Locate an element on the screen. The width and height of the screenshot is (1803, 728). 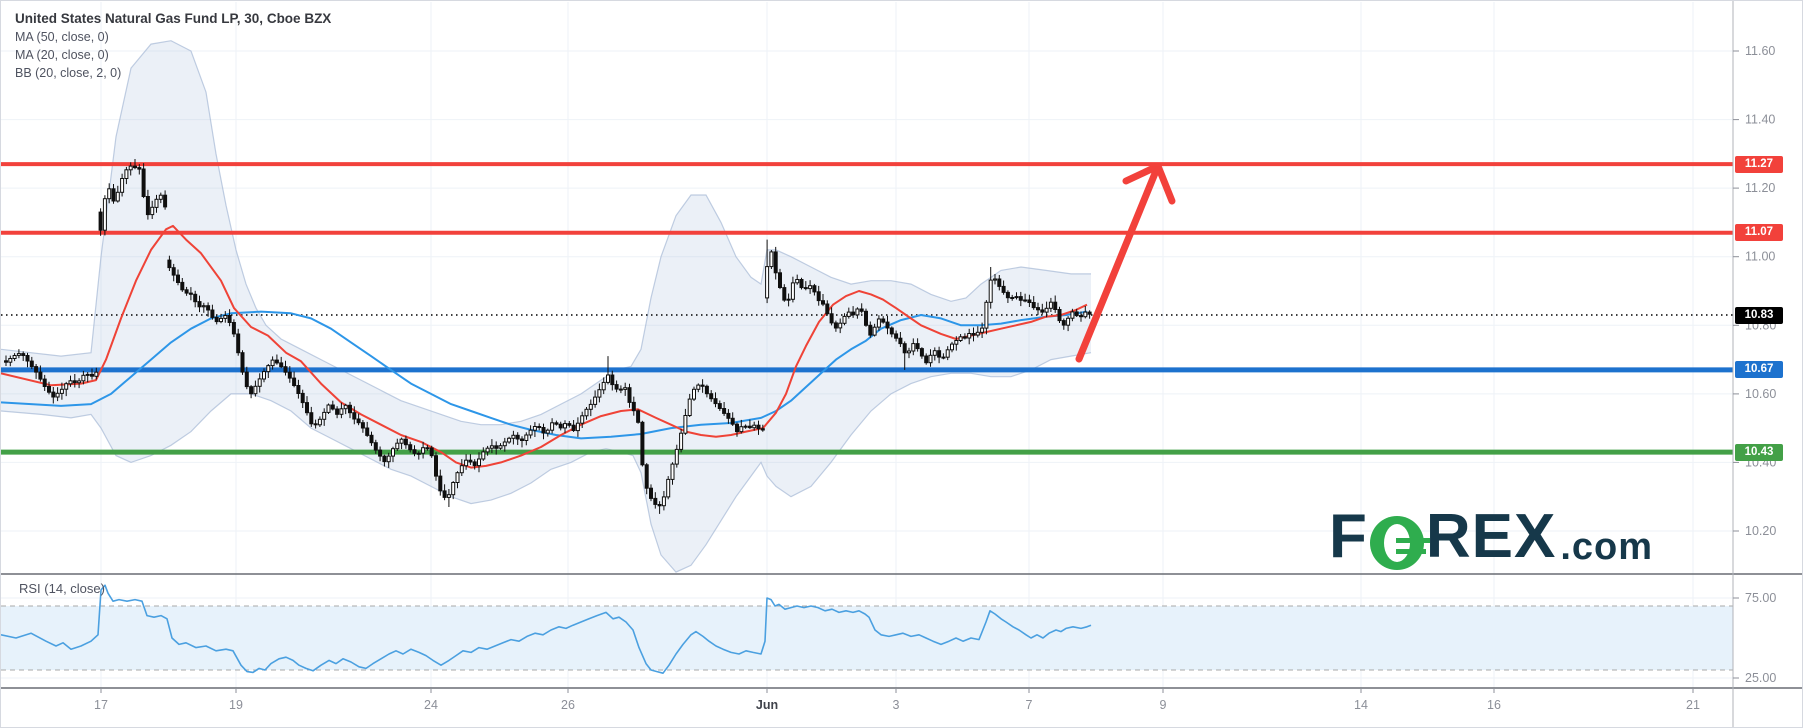
svg-text: 14 is located at coordinates (1361, 705).